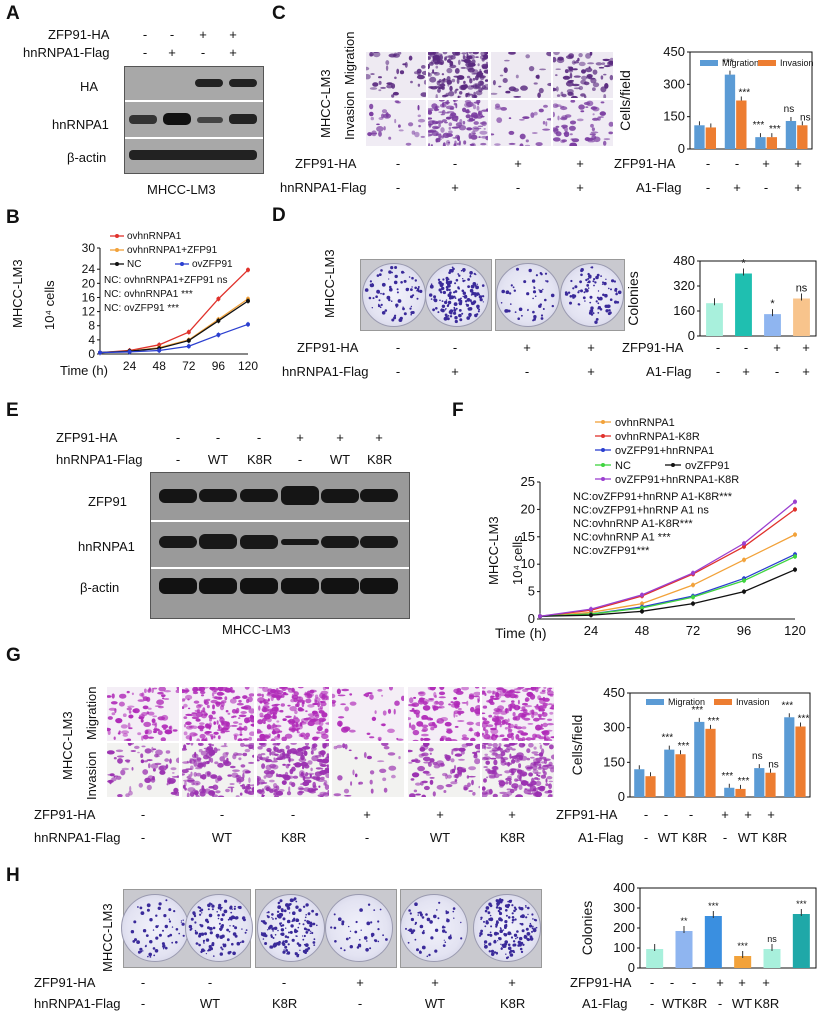 This screenshot has height=1015, width=825. What do you see at coordinates (293, 814) in the screenshot?
I see `g-zfp91-sign: -` at bounding box center [293, 814].